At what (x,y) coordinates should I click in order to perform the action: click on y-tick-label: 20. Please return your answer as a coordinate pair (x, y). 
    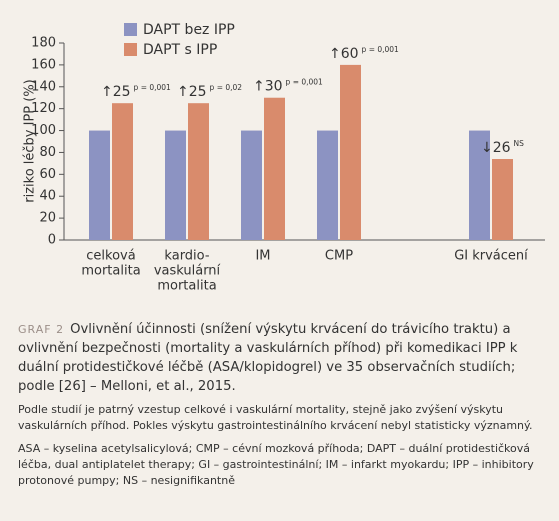
    Looking at the image, I should click on (47, 218).